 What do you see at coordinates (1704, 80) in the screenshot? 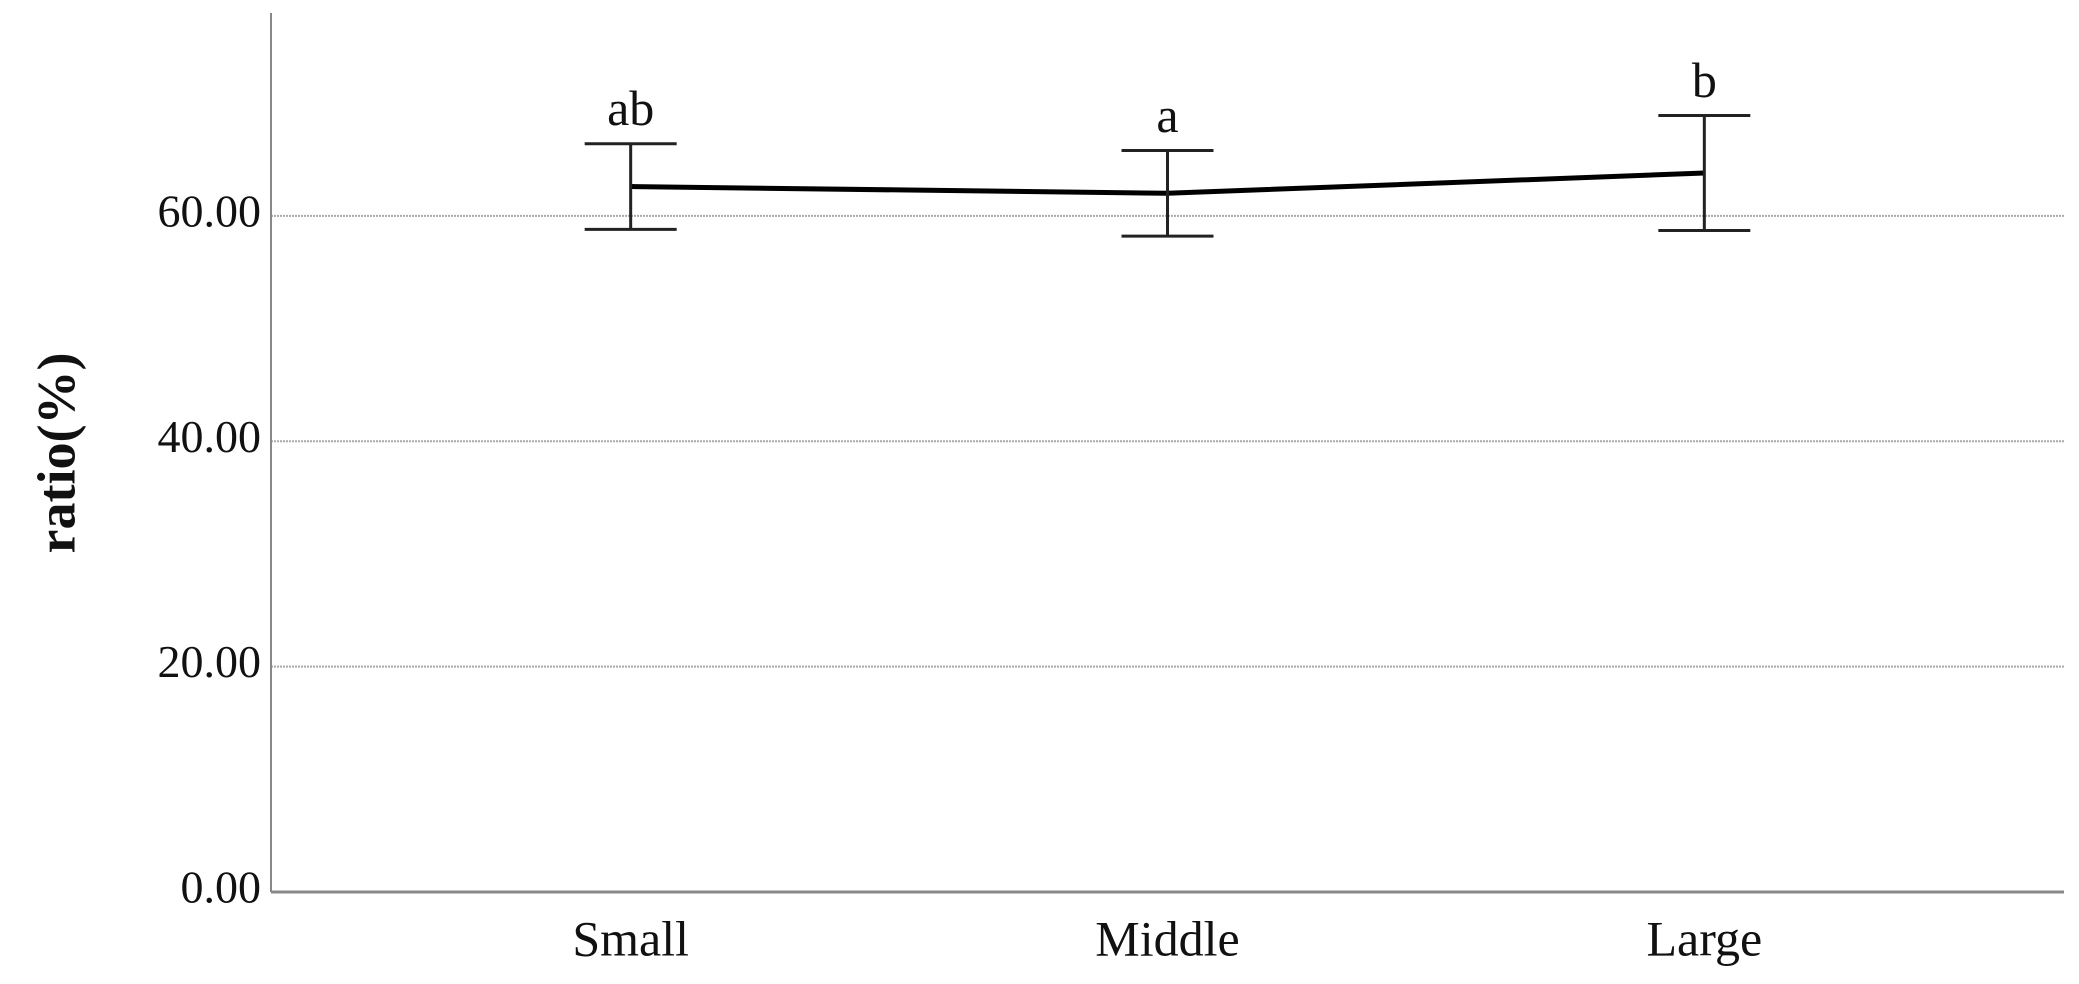
I see `annotation: b` at bounding box center [1704, 80].